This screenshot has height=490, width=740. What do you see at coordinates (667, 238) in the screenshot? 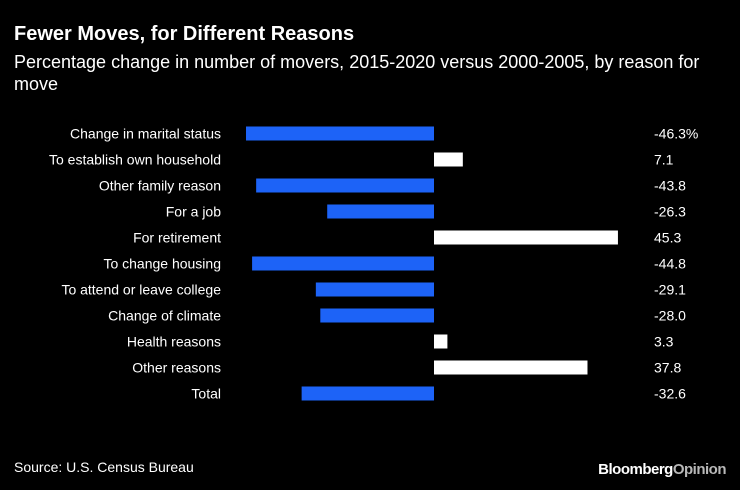
I see `value-label-for-retirement: 45.3` at bounding box center [667, 238].